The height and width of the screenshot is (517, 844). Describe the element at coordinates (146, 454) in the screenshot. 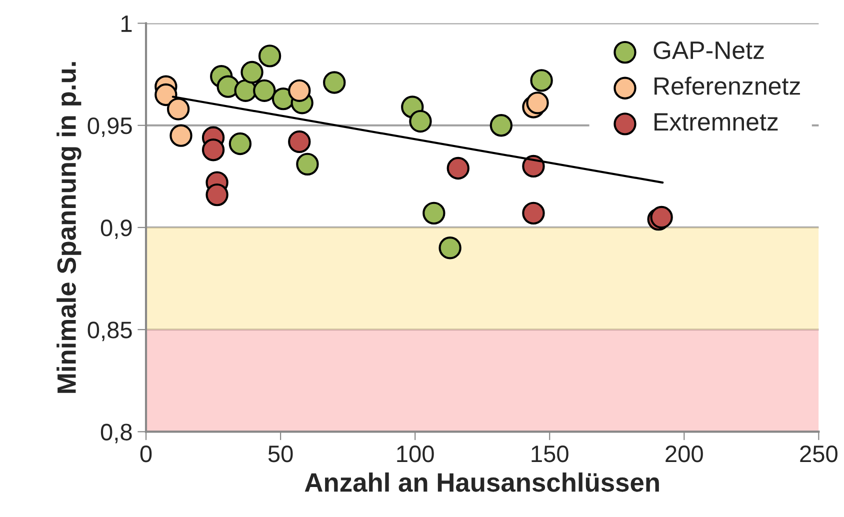

I see `x-tick-label: 0` at that location.